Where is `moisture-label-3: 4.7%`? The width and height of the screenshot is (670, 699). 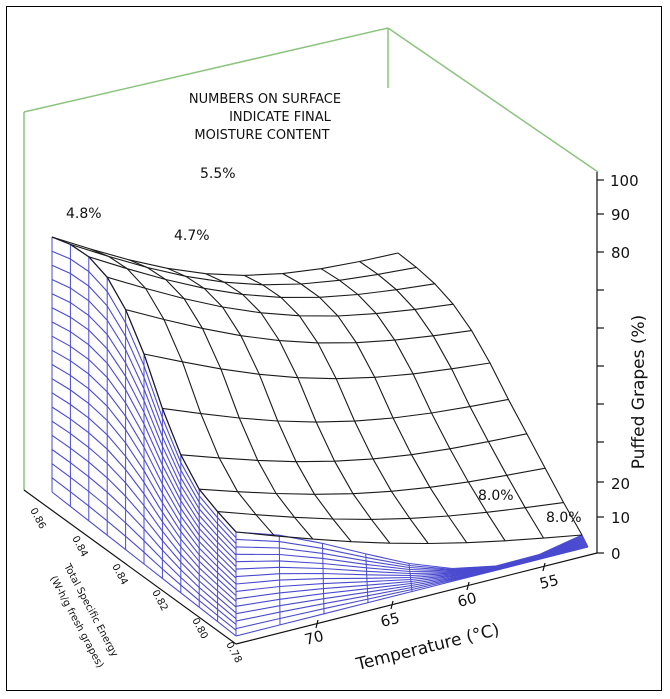 moisture-label-3: 4.7% is located at coordinates (192, 236).